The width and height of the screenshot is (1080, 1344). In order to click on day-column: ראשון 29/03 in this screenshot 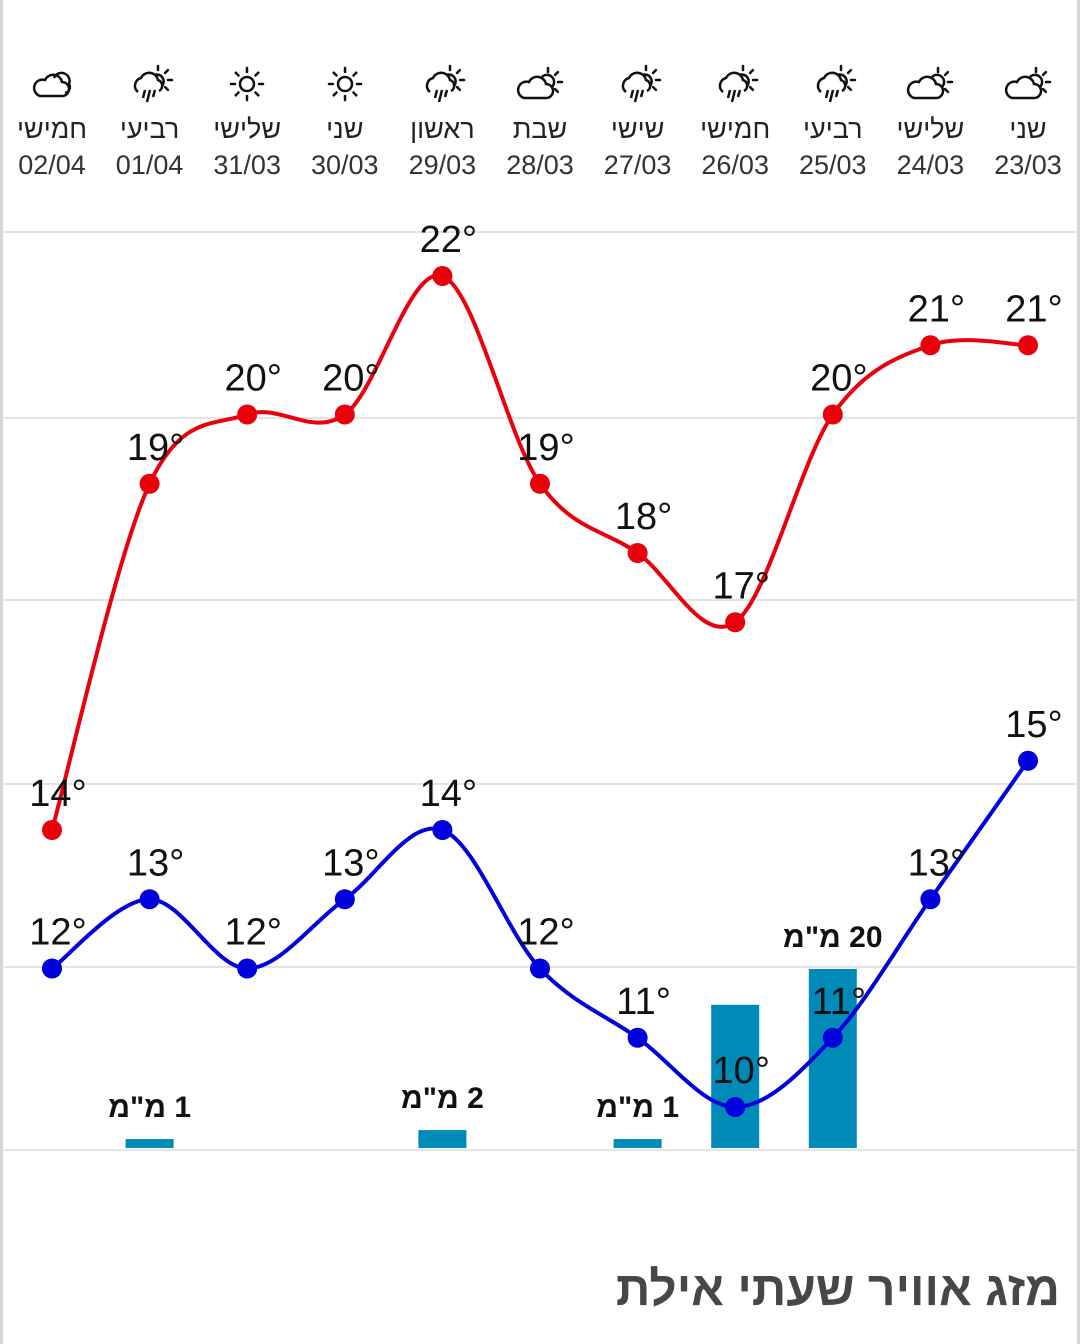, I will do `click(442, 122)`.